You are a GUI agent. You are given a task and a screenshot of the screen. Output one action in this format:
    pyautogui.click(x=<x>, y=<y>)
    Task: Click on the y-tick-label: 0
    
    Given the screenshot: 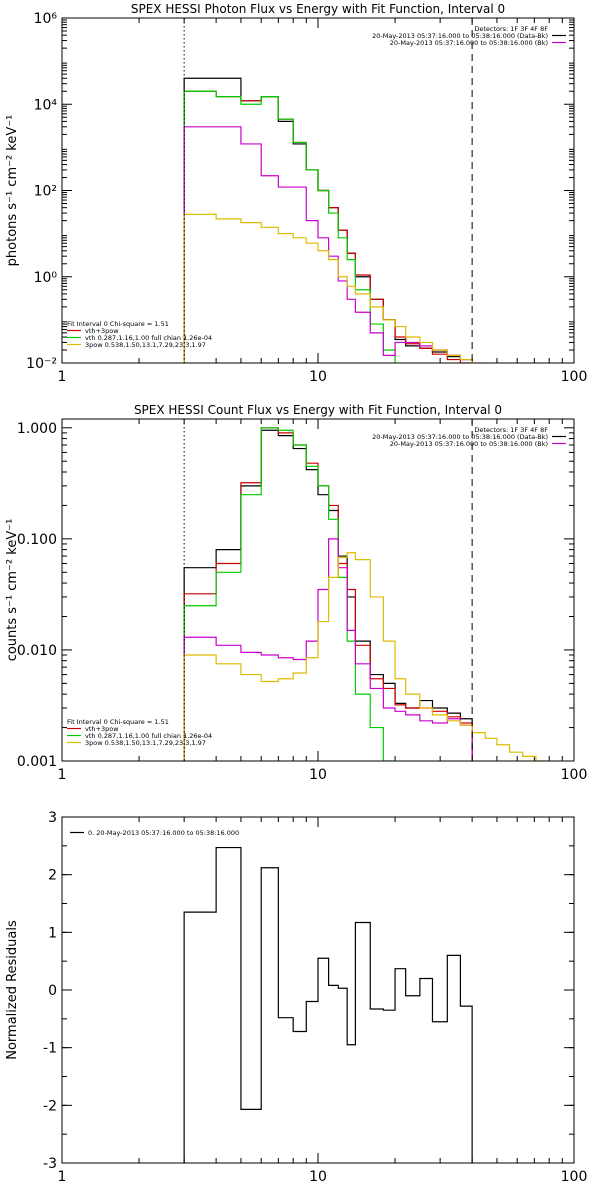 What is the action you would take?
    pyautogui.click(x=52, y=991)
    